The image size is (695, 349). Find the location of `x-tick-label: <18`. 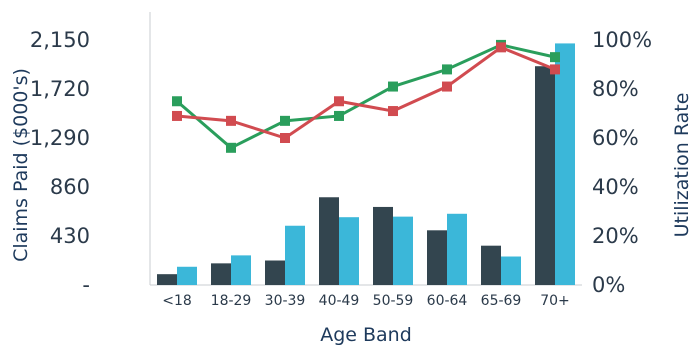

x-tick-label: <18 is located at coordinates (177, 301).